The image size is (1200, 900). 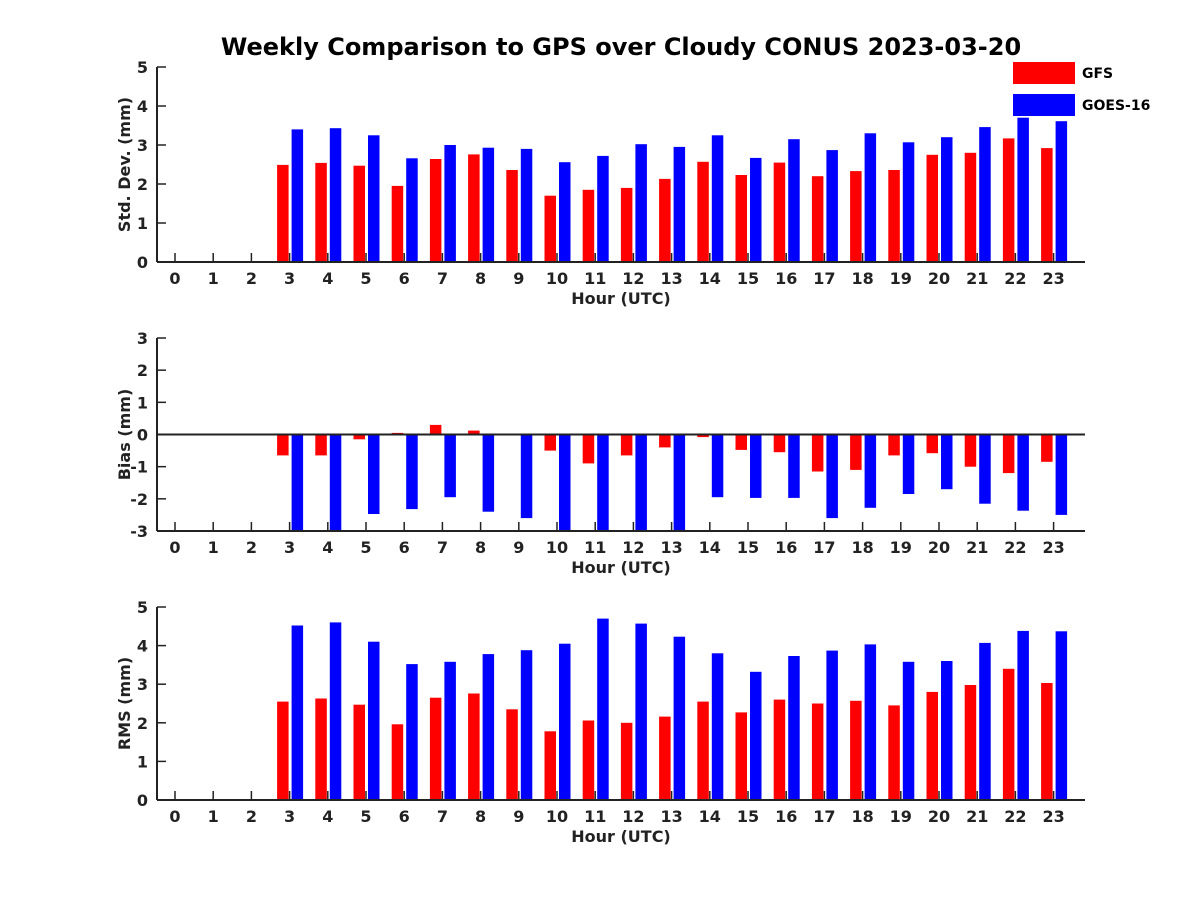 What do you see at coordinates (1097, 74) in the screenshot?
I see `legend-label-gfs: GFS` at bounding box center [1097, 74].